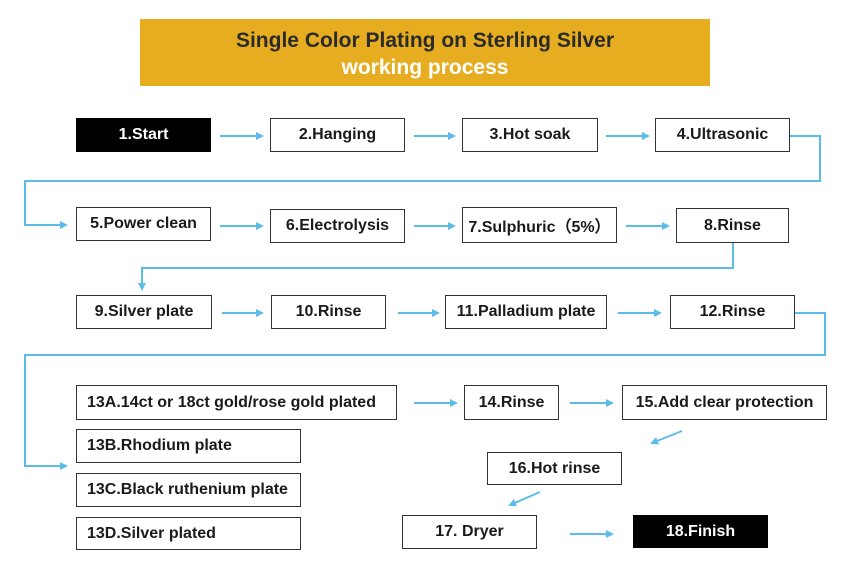 The height and width of the screenshot is (566, 850). Describe the element at coordinates (188, 446) in the screenshot. I see `step-rhodium-plate: 13B.Rhodium plate` at that location.